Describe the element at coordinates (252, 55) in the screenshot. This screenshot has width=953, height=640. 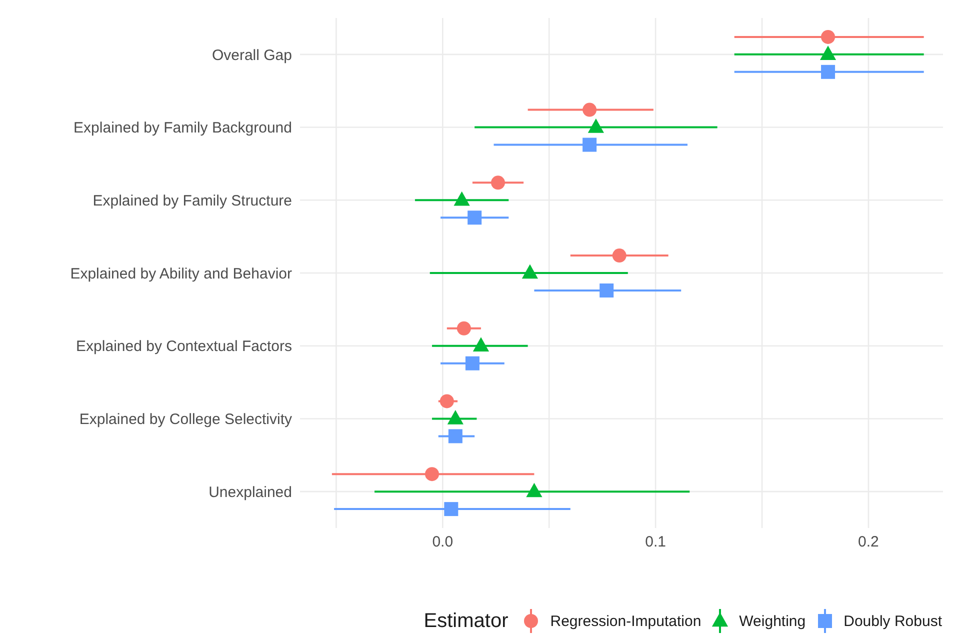
I see `y-tick-label: Overall Gap` at that location.